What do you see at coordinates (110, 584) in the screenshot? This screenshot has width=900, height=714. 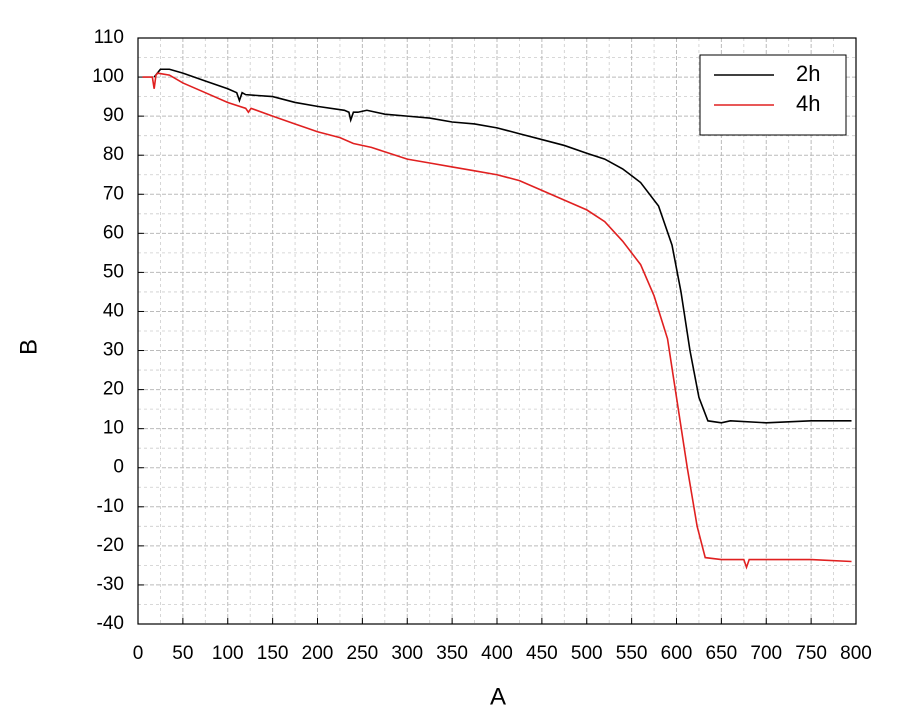 I see `y-tick-label: -30` at bounding box center [110, 584].